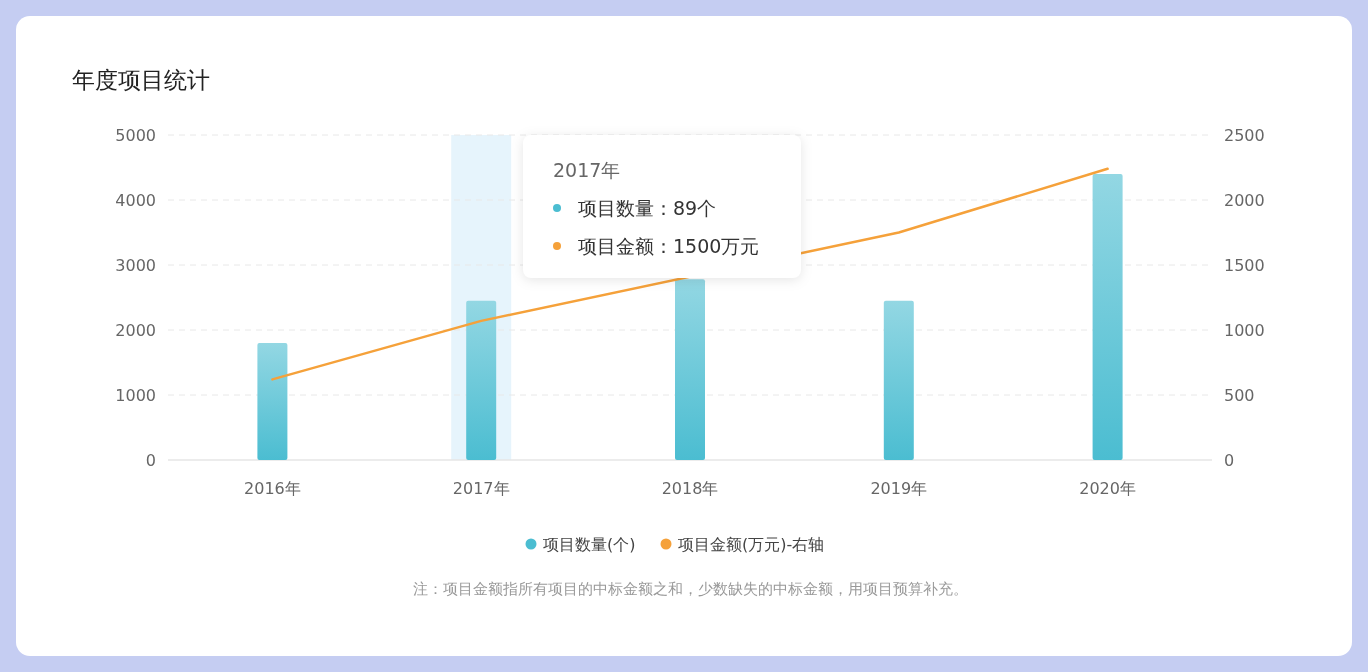 The image size is (1368, 672). I want to click on x-tick-label: 2017年, so click(481, 488).